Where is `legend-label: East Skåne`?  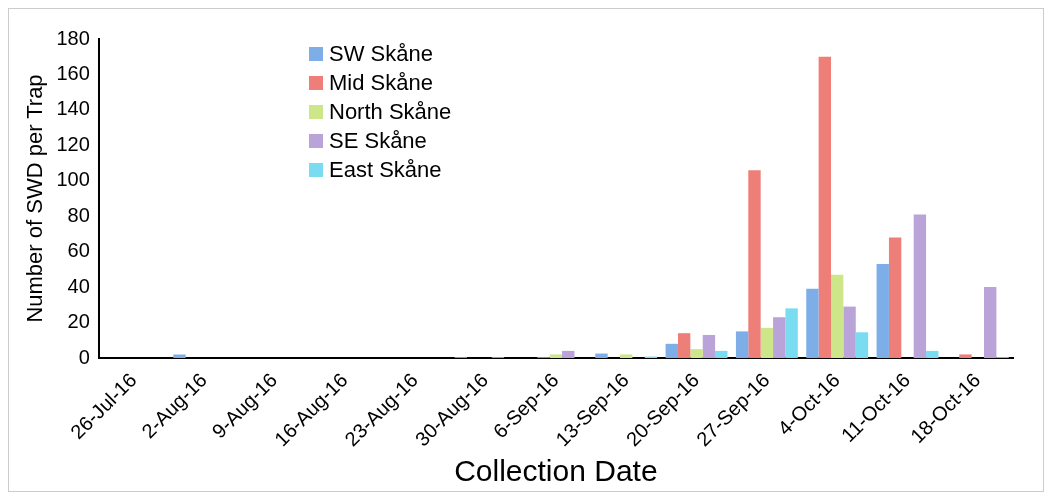 legend-label: East Skåne is located at coordinates (385, 170).